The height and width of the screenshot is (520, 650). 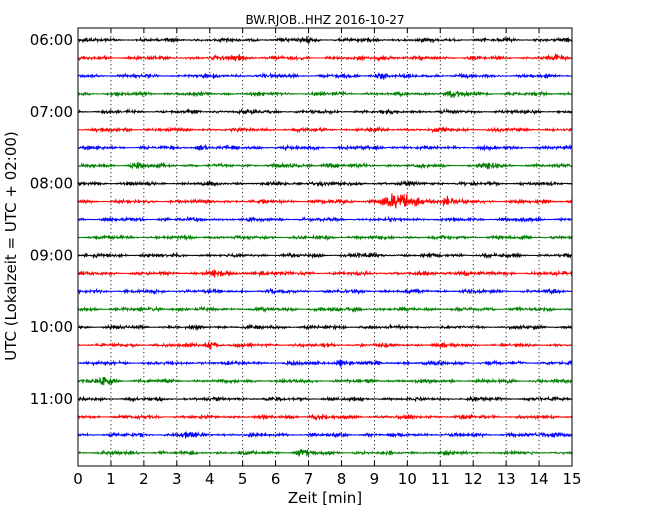 What do you see at coordinates (571, 479) in the screenshot?
I see `x-tick-label: 15` at bounding box center [571, 479].